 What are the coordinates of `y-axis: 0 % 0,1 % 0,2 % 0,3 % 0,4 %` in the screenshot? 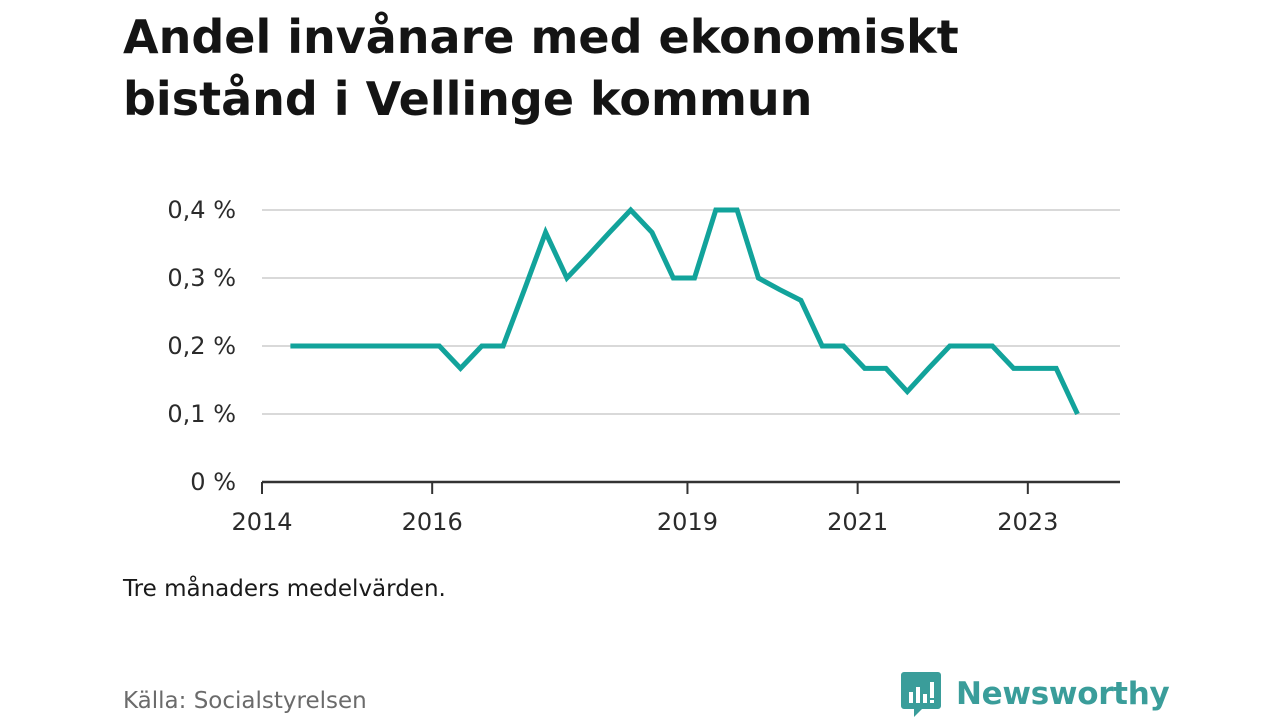 It's located at (201, 346).